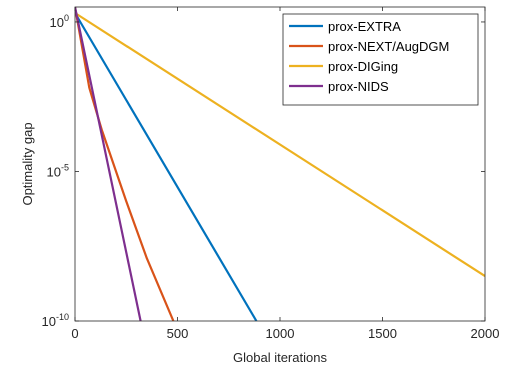 The width and height of the screenshot is (508, 371). I want to click on x-tick-label: 0, so click(74, 333).